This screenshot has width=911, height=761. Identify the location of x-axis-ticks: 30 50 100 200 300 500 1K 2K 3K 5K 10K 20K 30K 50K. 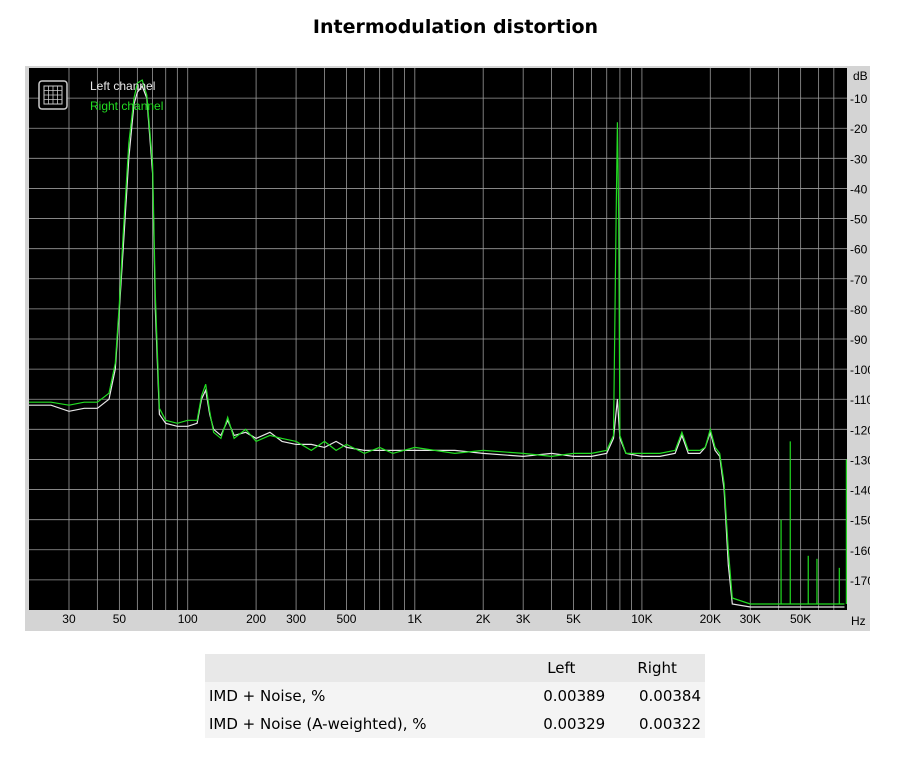
(436, 619).